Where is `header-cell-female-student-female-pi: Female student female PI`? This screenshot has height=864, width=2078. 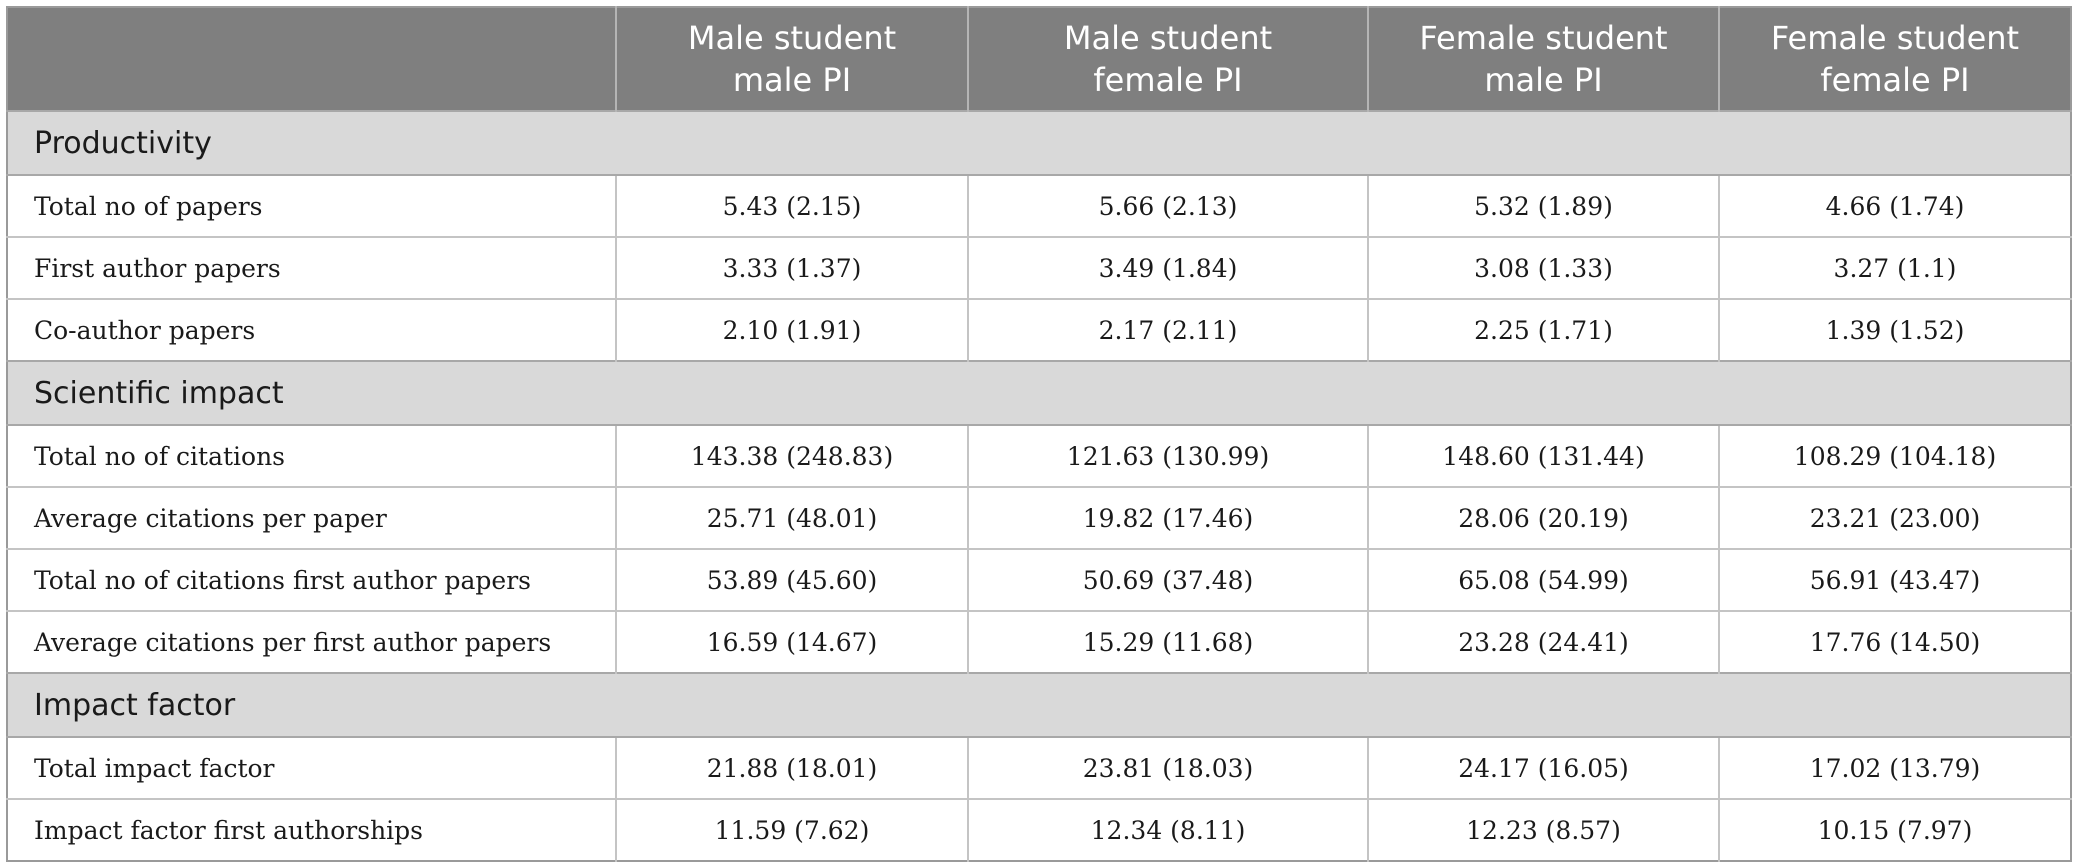 header-cell-female-student-female-pi: Female student female PI is located at coordinates (1894, 59).